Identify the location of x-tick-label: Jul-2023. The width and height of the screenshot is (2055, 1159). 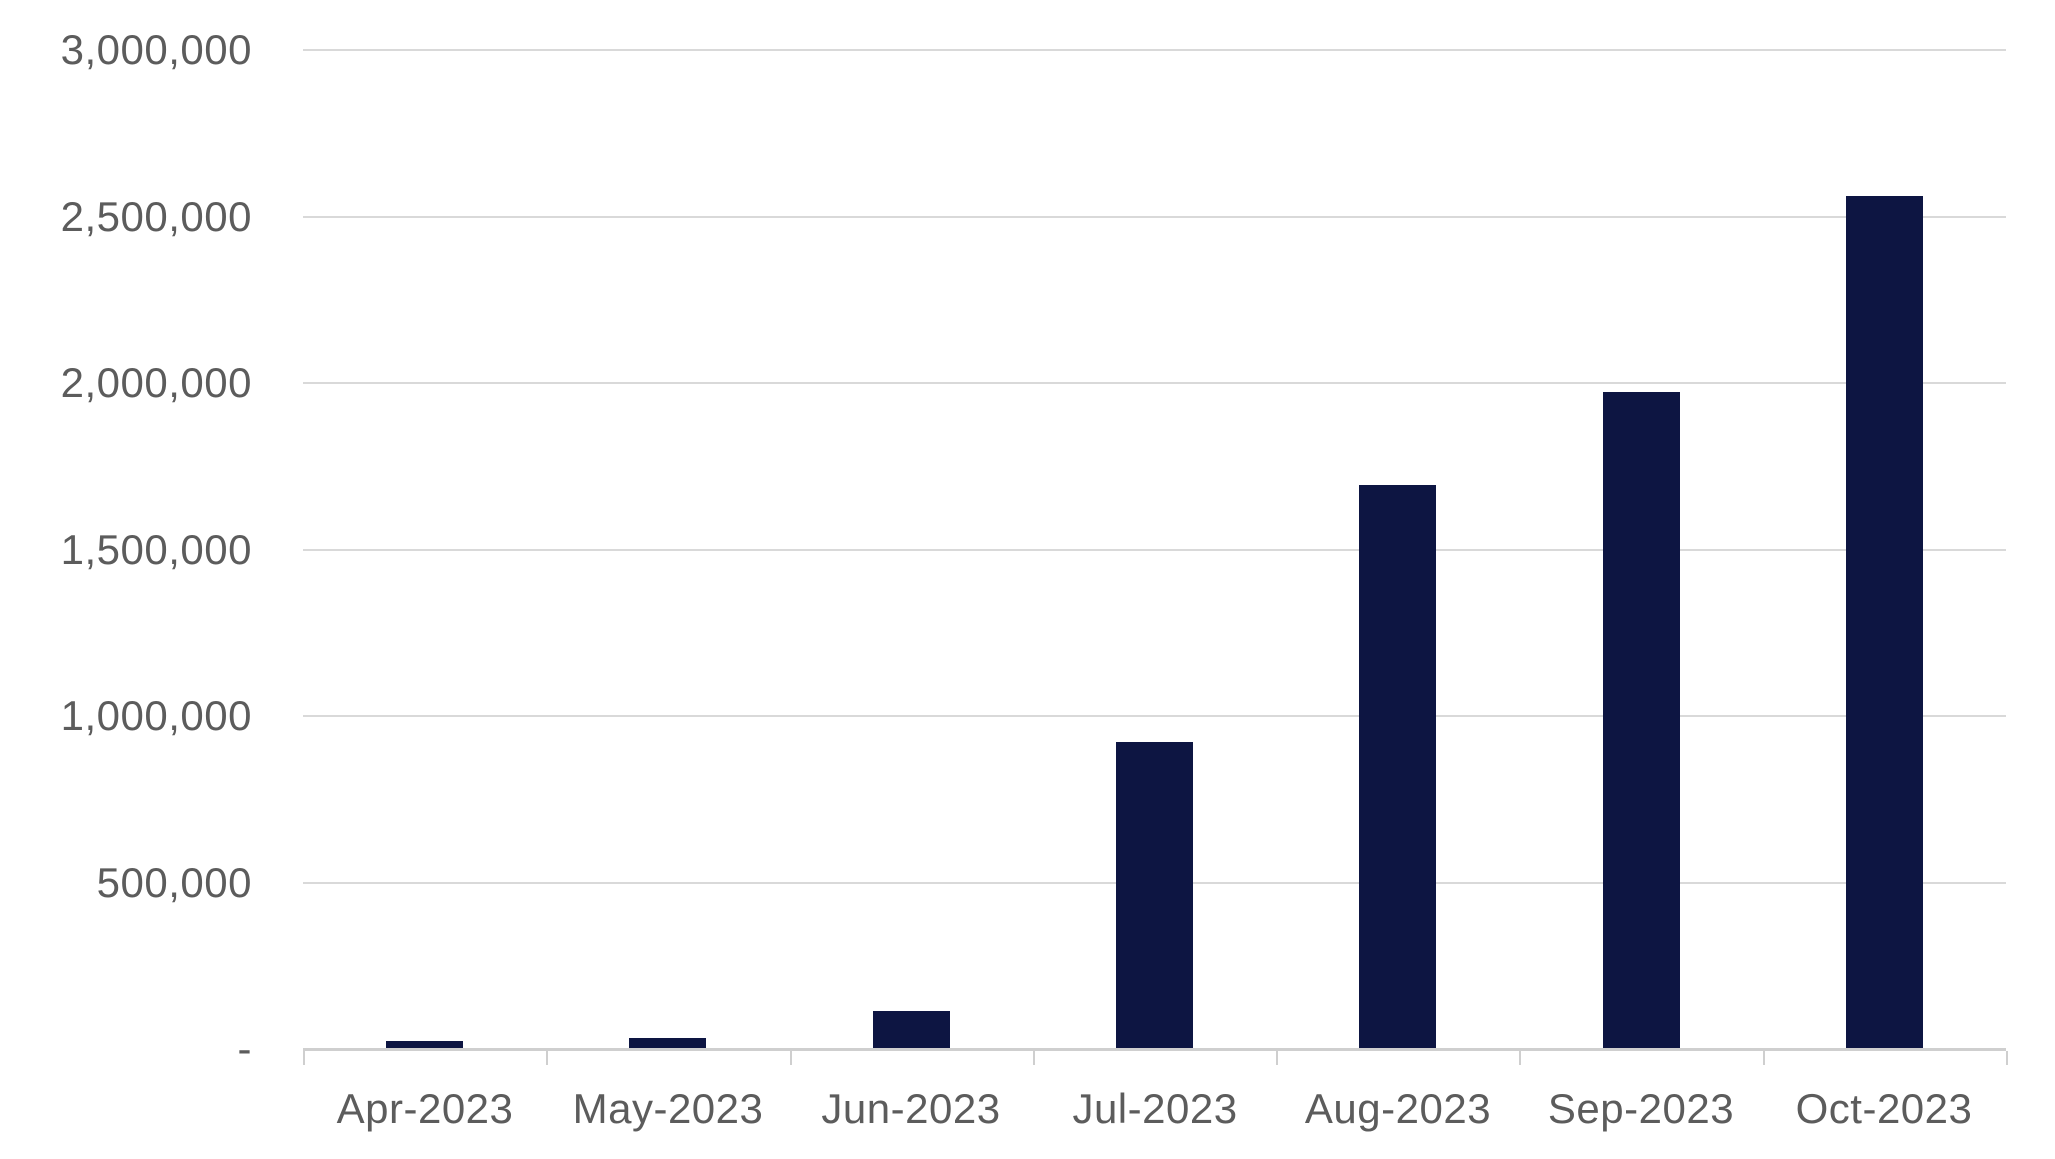
(1155, 1108).